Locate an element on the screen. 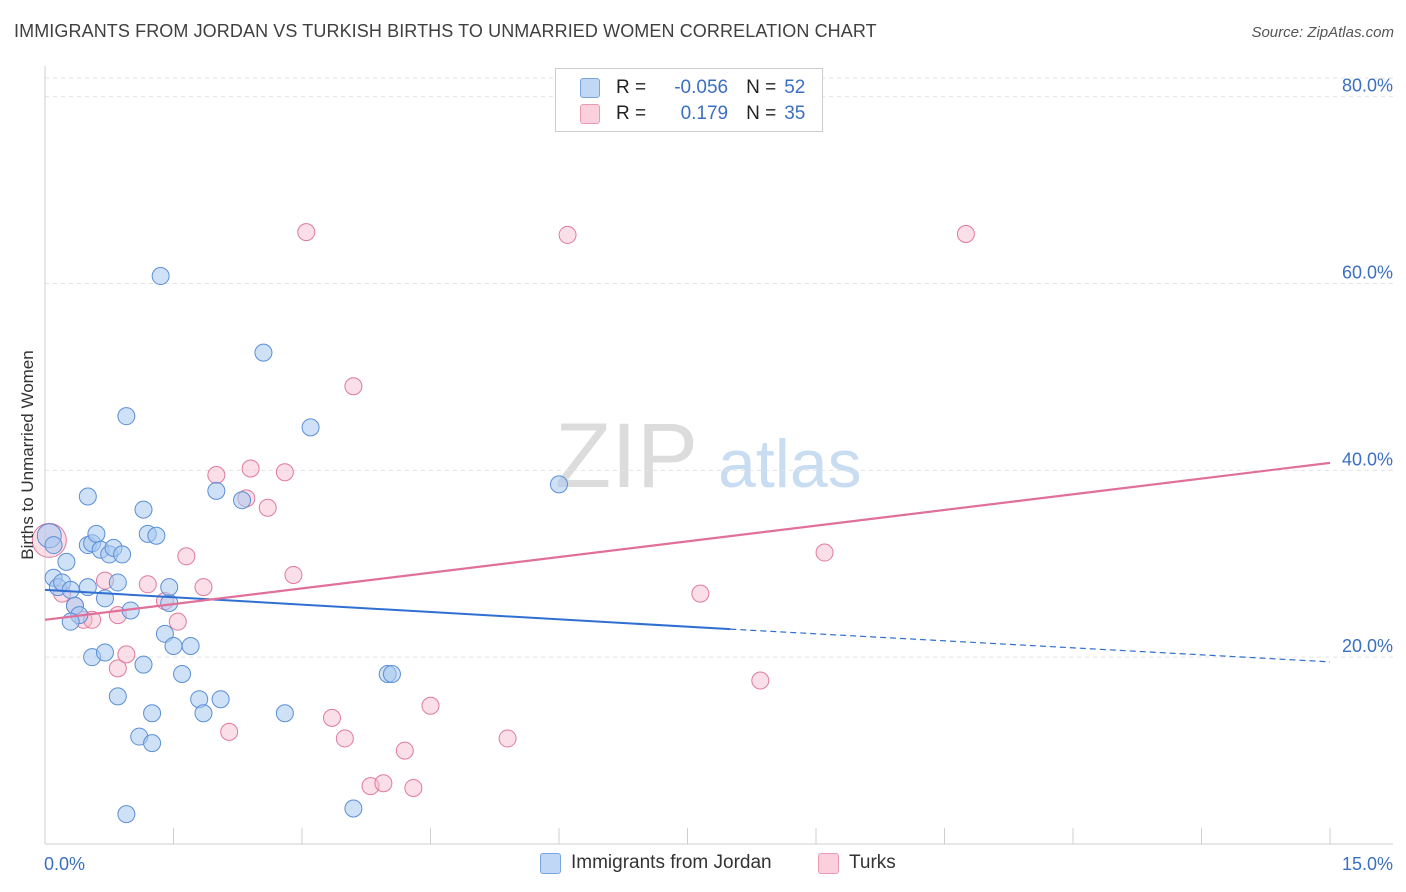  legend-n-value: 35 is located at coordinates (795, 113).